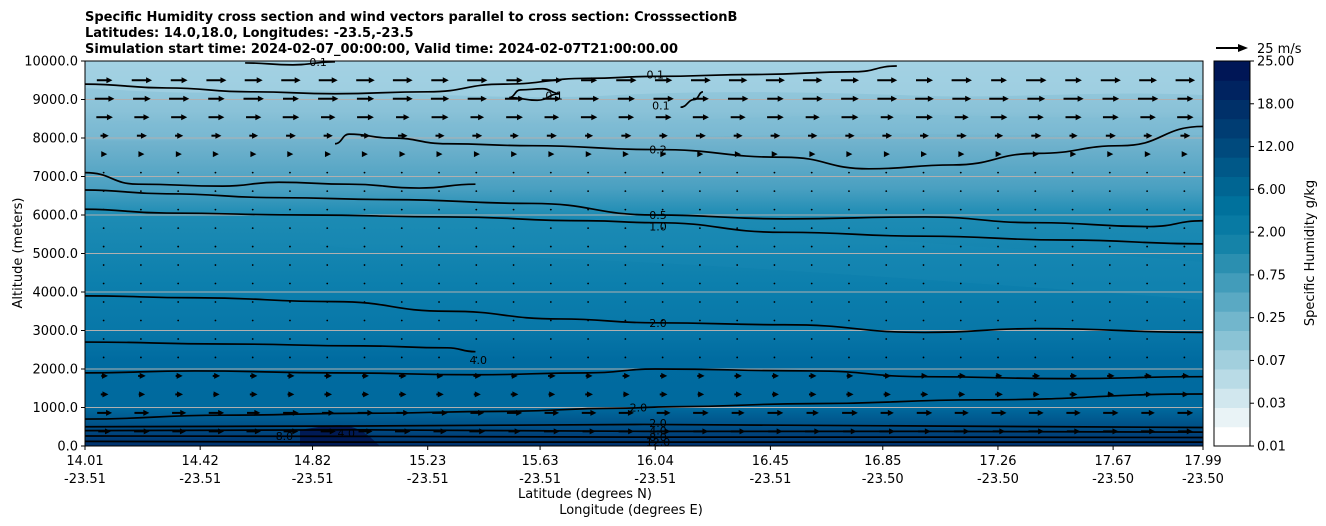 The image size is (1326, 526). I want to click on x-tick-latitude: 15.23, so click(427, 461).